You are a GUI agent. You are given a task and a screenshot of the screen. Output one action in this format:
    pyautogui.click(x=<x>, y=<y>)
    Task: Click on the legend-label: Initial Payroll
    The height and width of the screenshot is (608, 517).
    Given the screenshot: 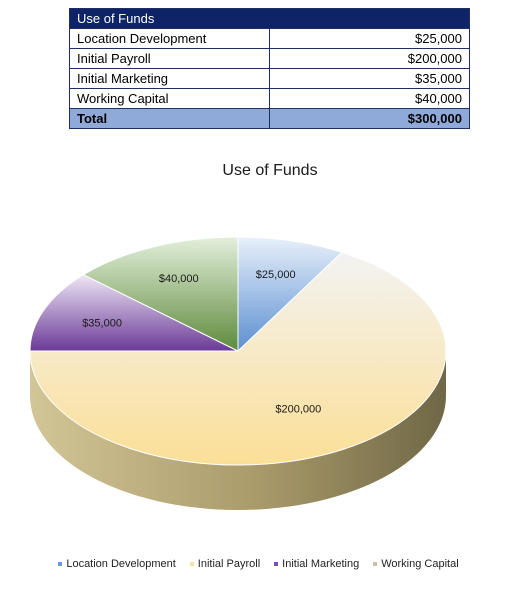 What is the action you would take?
    pyautogui.click(x=229, y=564)
    